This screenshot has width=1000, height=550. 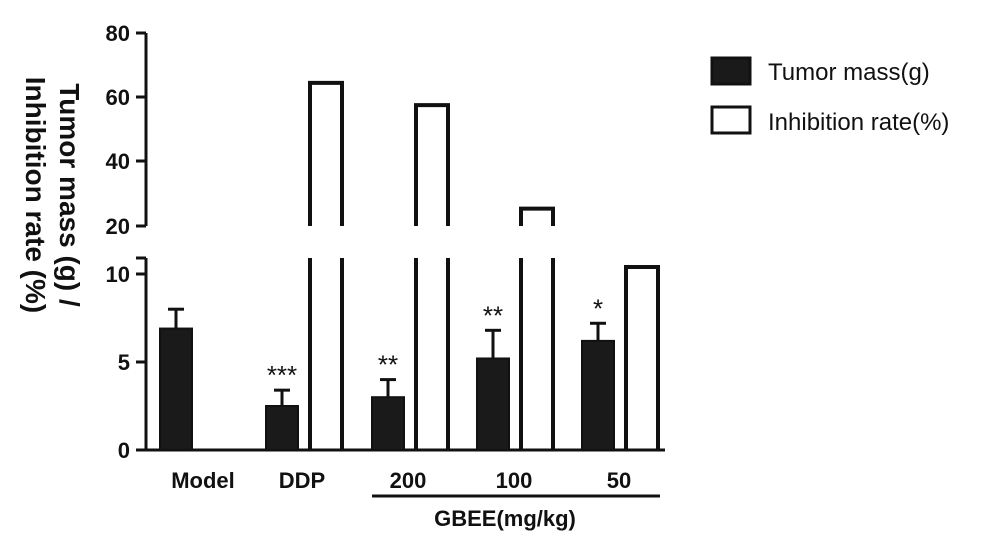 I want to click on legend-label-inhibition-rate: Inhibition rate(%), so click(x=858, y=122).